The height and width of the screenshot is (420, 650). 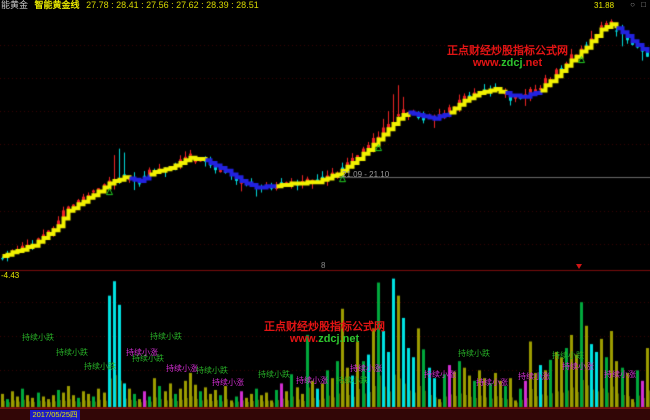 I want to click on date-box: 2017/05/25四, so click(x=55, y=415).